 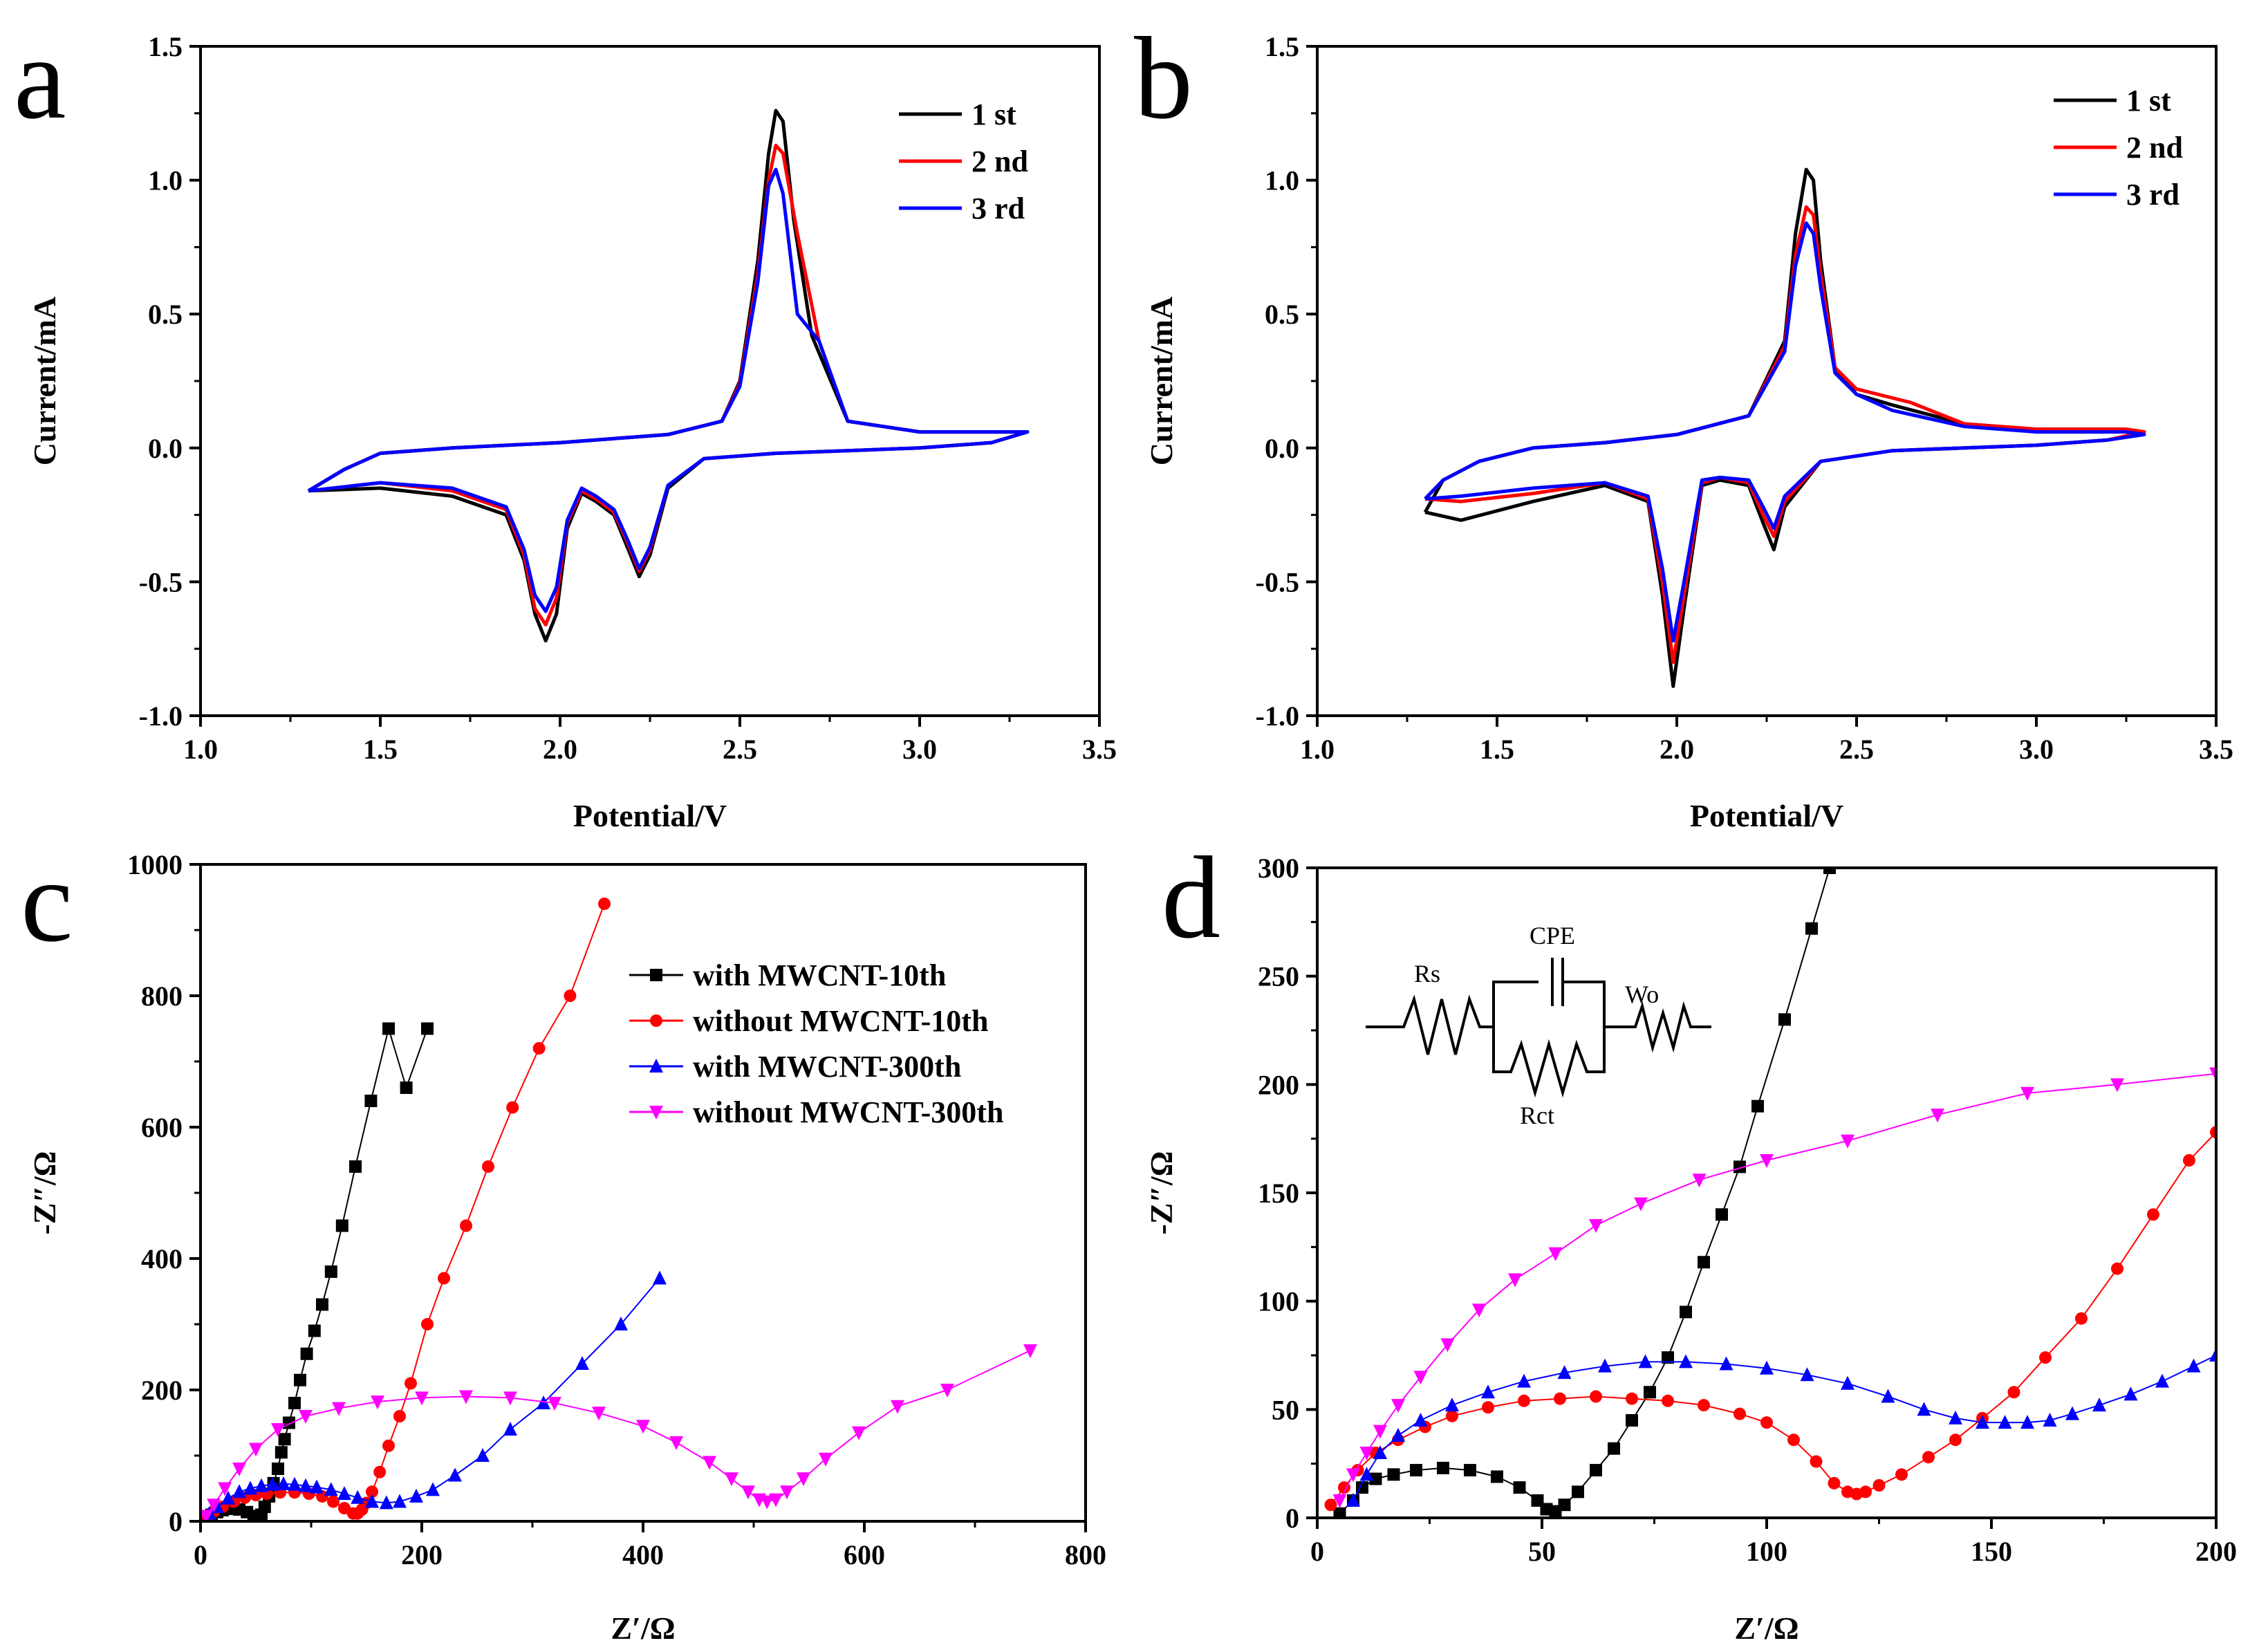 What do you see at coordinates (2036, 749) in the screenshot?
I see `x-tick-label: 3.0` at bounding box center [2036, 749].